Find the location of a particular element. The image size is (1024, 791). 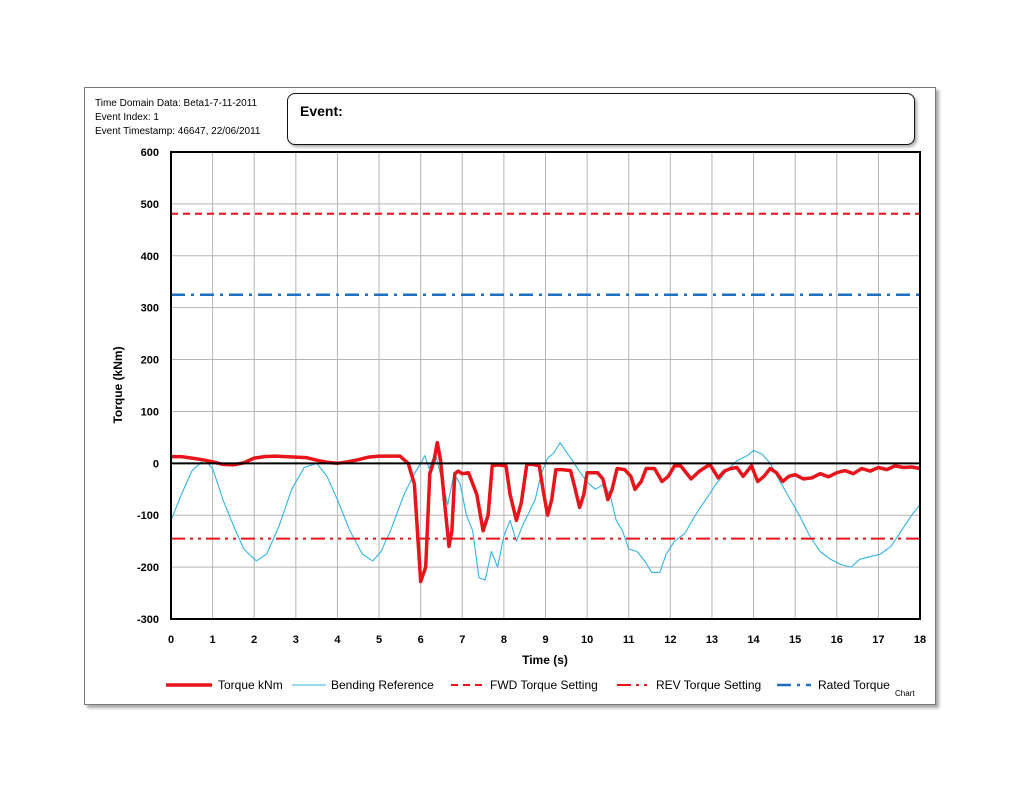

torque-knm-line is located at coordinates (546, 512).